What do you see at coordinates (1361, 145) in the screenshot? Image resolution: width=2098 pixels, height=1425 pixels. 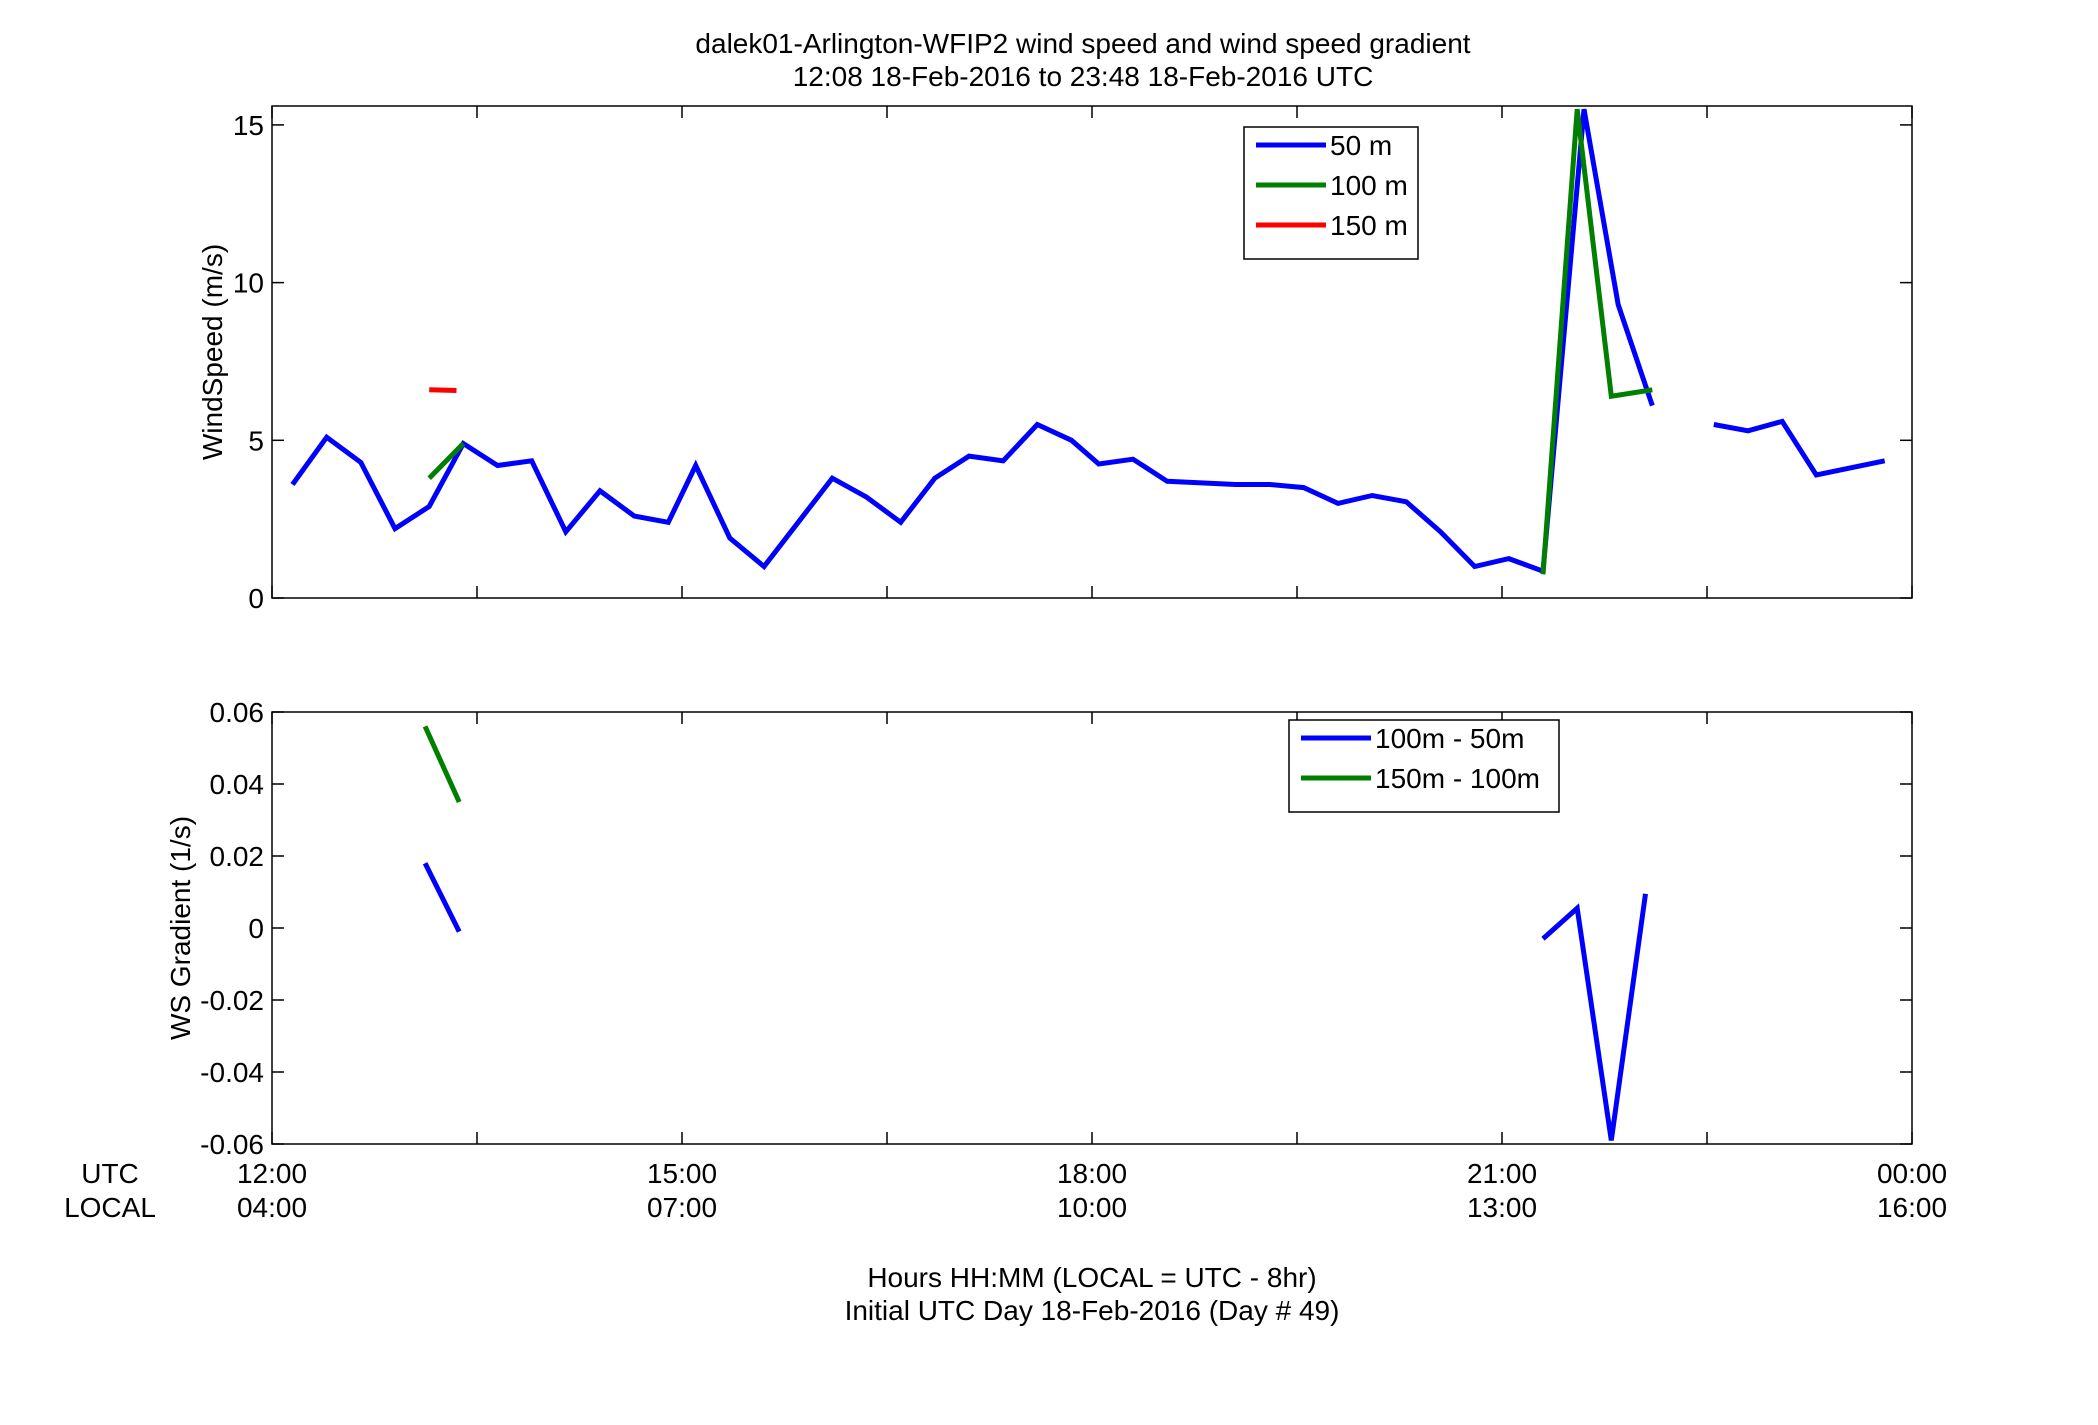 I see `windspeed-legend-label: 50 m` at bounding box center [1361, 145].